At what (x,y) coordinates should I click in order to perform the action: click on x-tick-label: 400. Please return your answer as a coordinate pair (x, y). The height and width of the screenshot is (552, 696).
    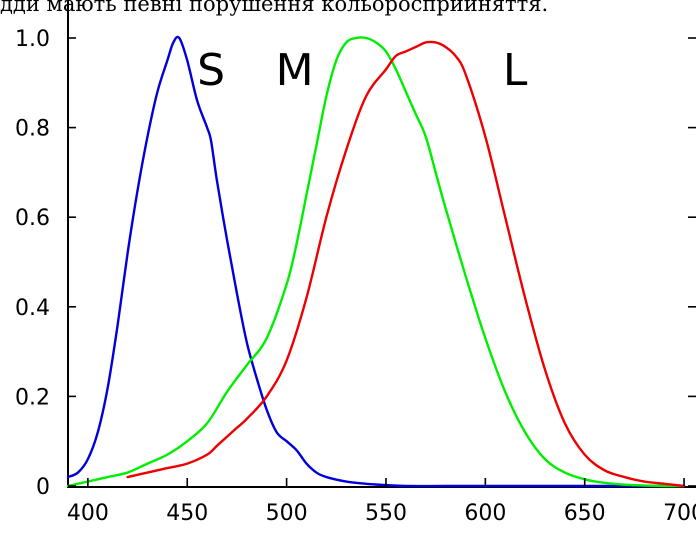
    Looking at the image, I should click on (88, 513).